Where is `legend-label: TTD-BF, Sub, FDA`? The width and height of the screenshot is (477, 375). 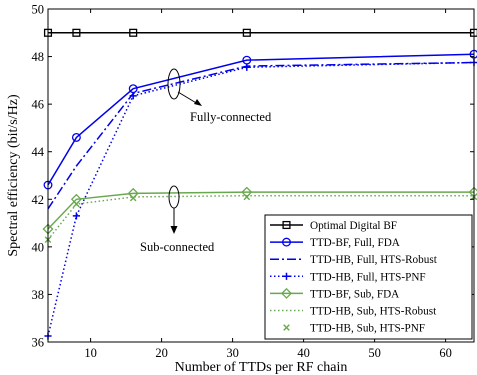 legend-label: TTD-BF, Sub, FDA is located at coordinates (354, 294).